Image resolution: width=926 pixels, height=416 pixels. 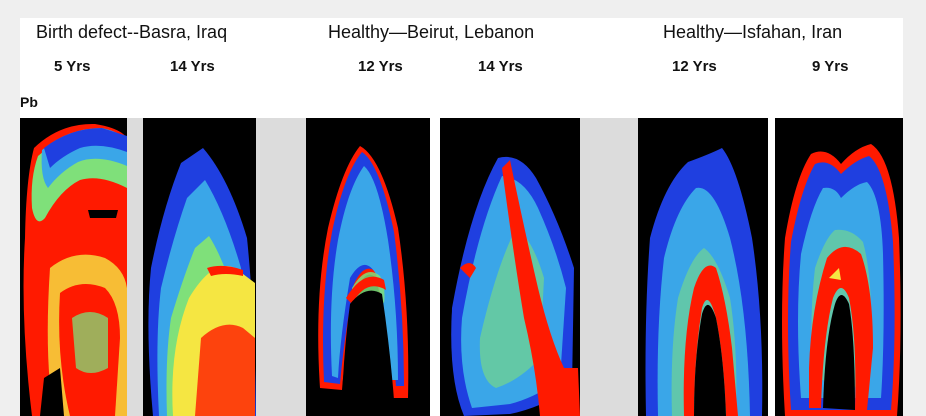 I want to click on age-label-basra-2: 14 Yrs, so click(x=192, y=66).